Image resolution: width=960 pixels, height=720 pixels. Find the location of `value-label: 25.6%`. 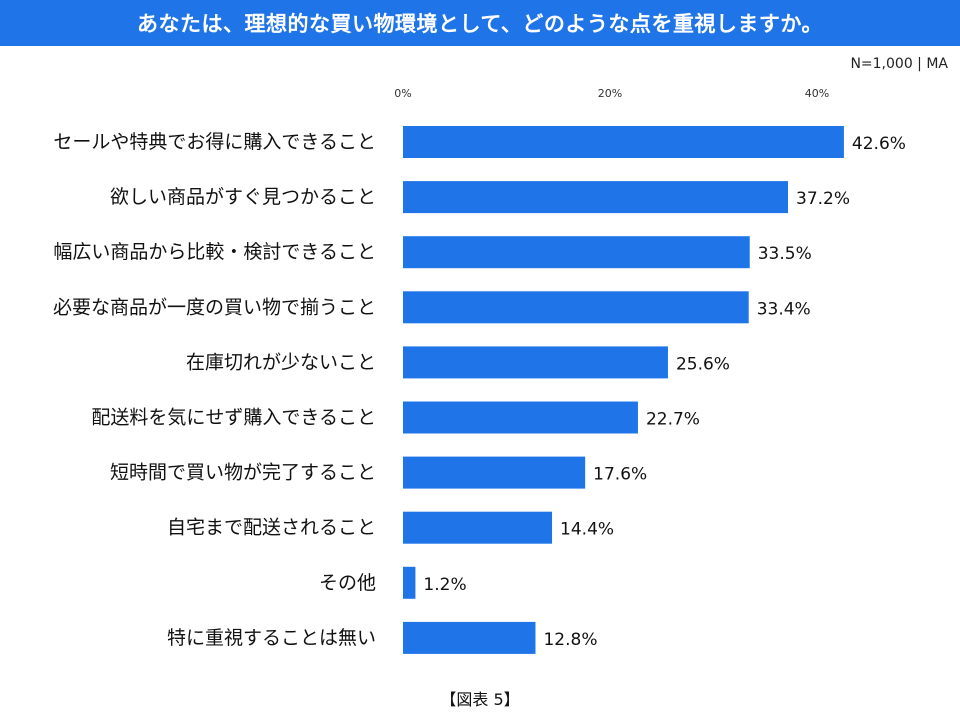

value-label: 25.6% is located at coordinates (703, 364).